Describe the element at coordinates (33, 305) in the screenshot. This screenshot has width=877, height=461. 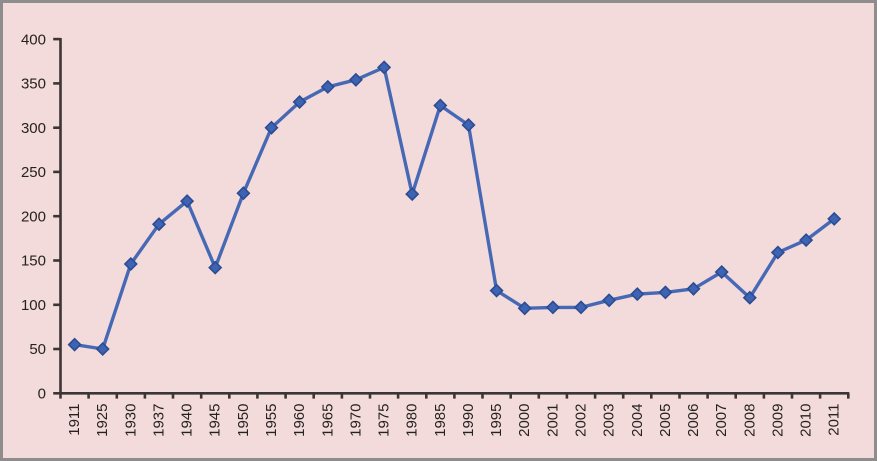
I see `svg-text: 100` at that location.